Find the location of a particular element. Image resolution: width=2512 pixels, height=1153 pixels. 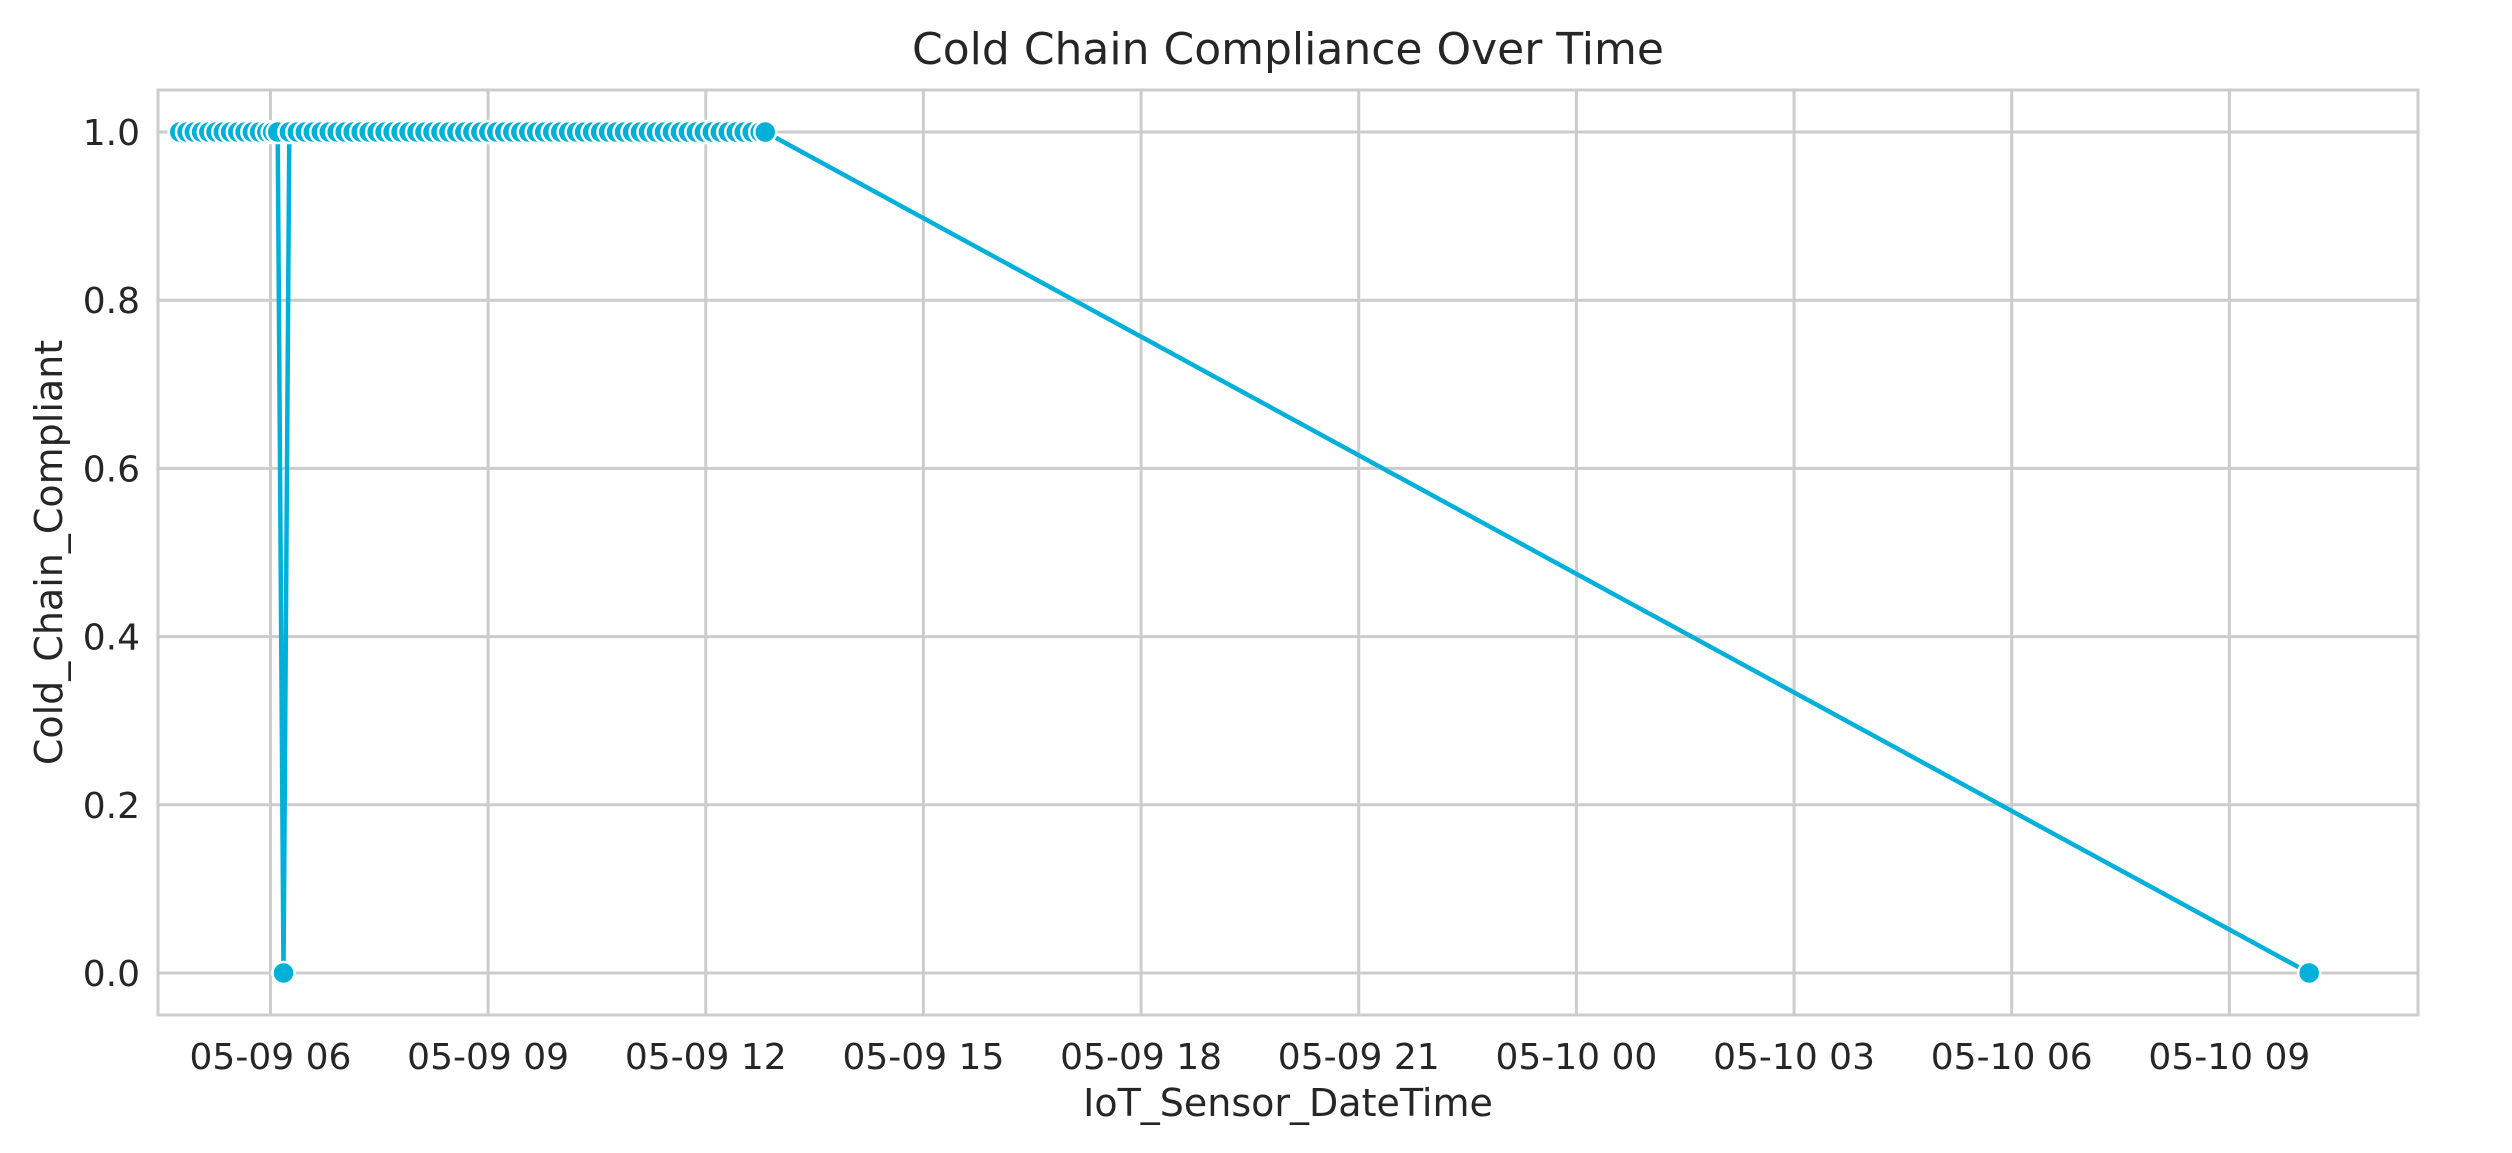

x-tick-label: 05-10 00 is located at coordinates (1576, 1057).